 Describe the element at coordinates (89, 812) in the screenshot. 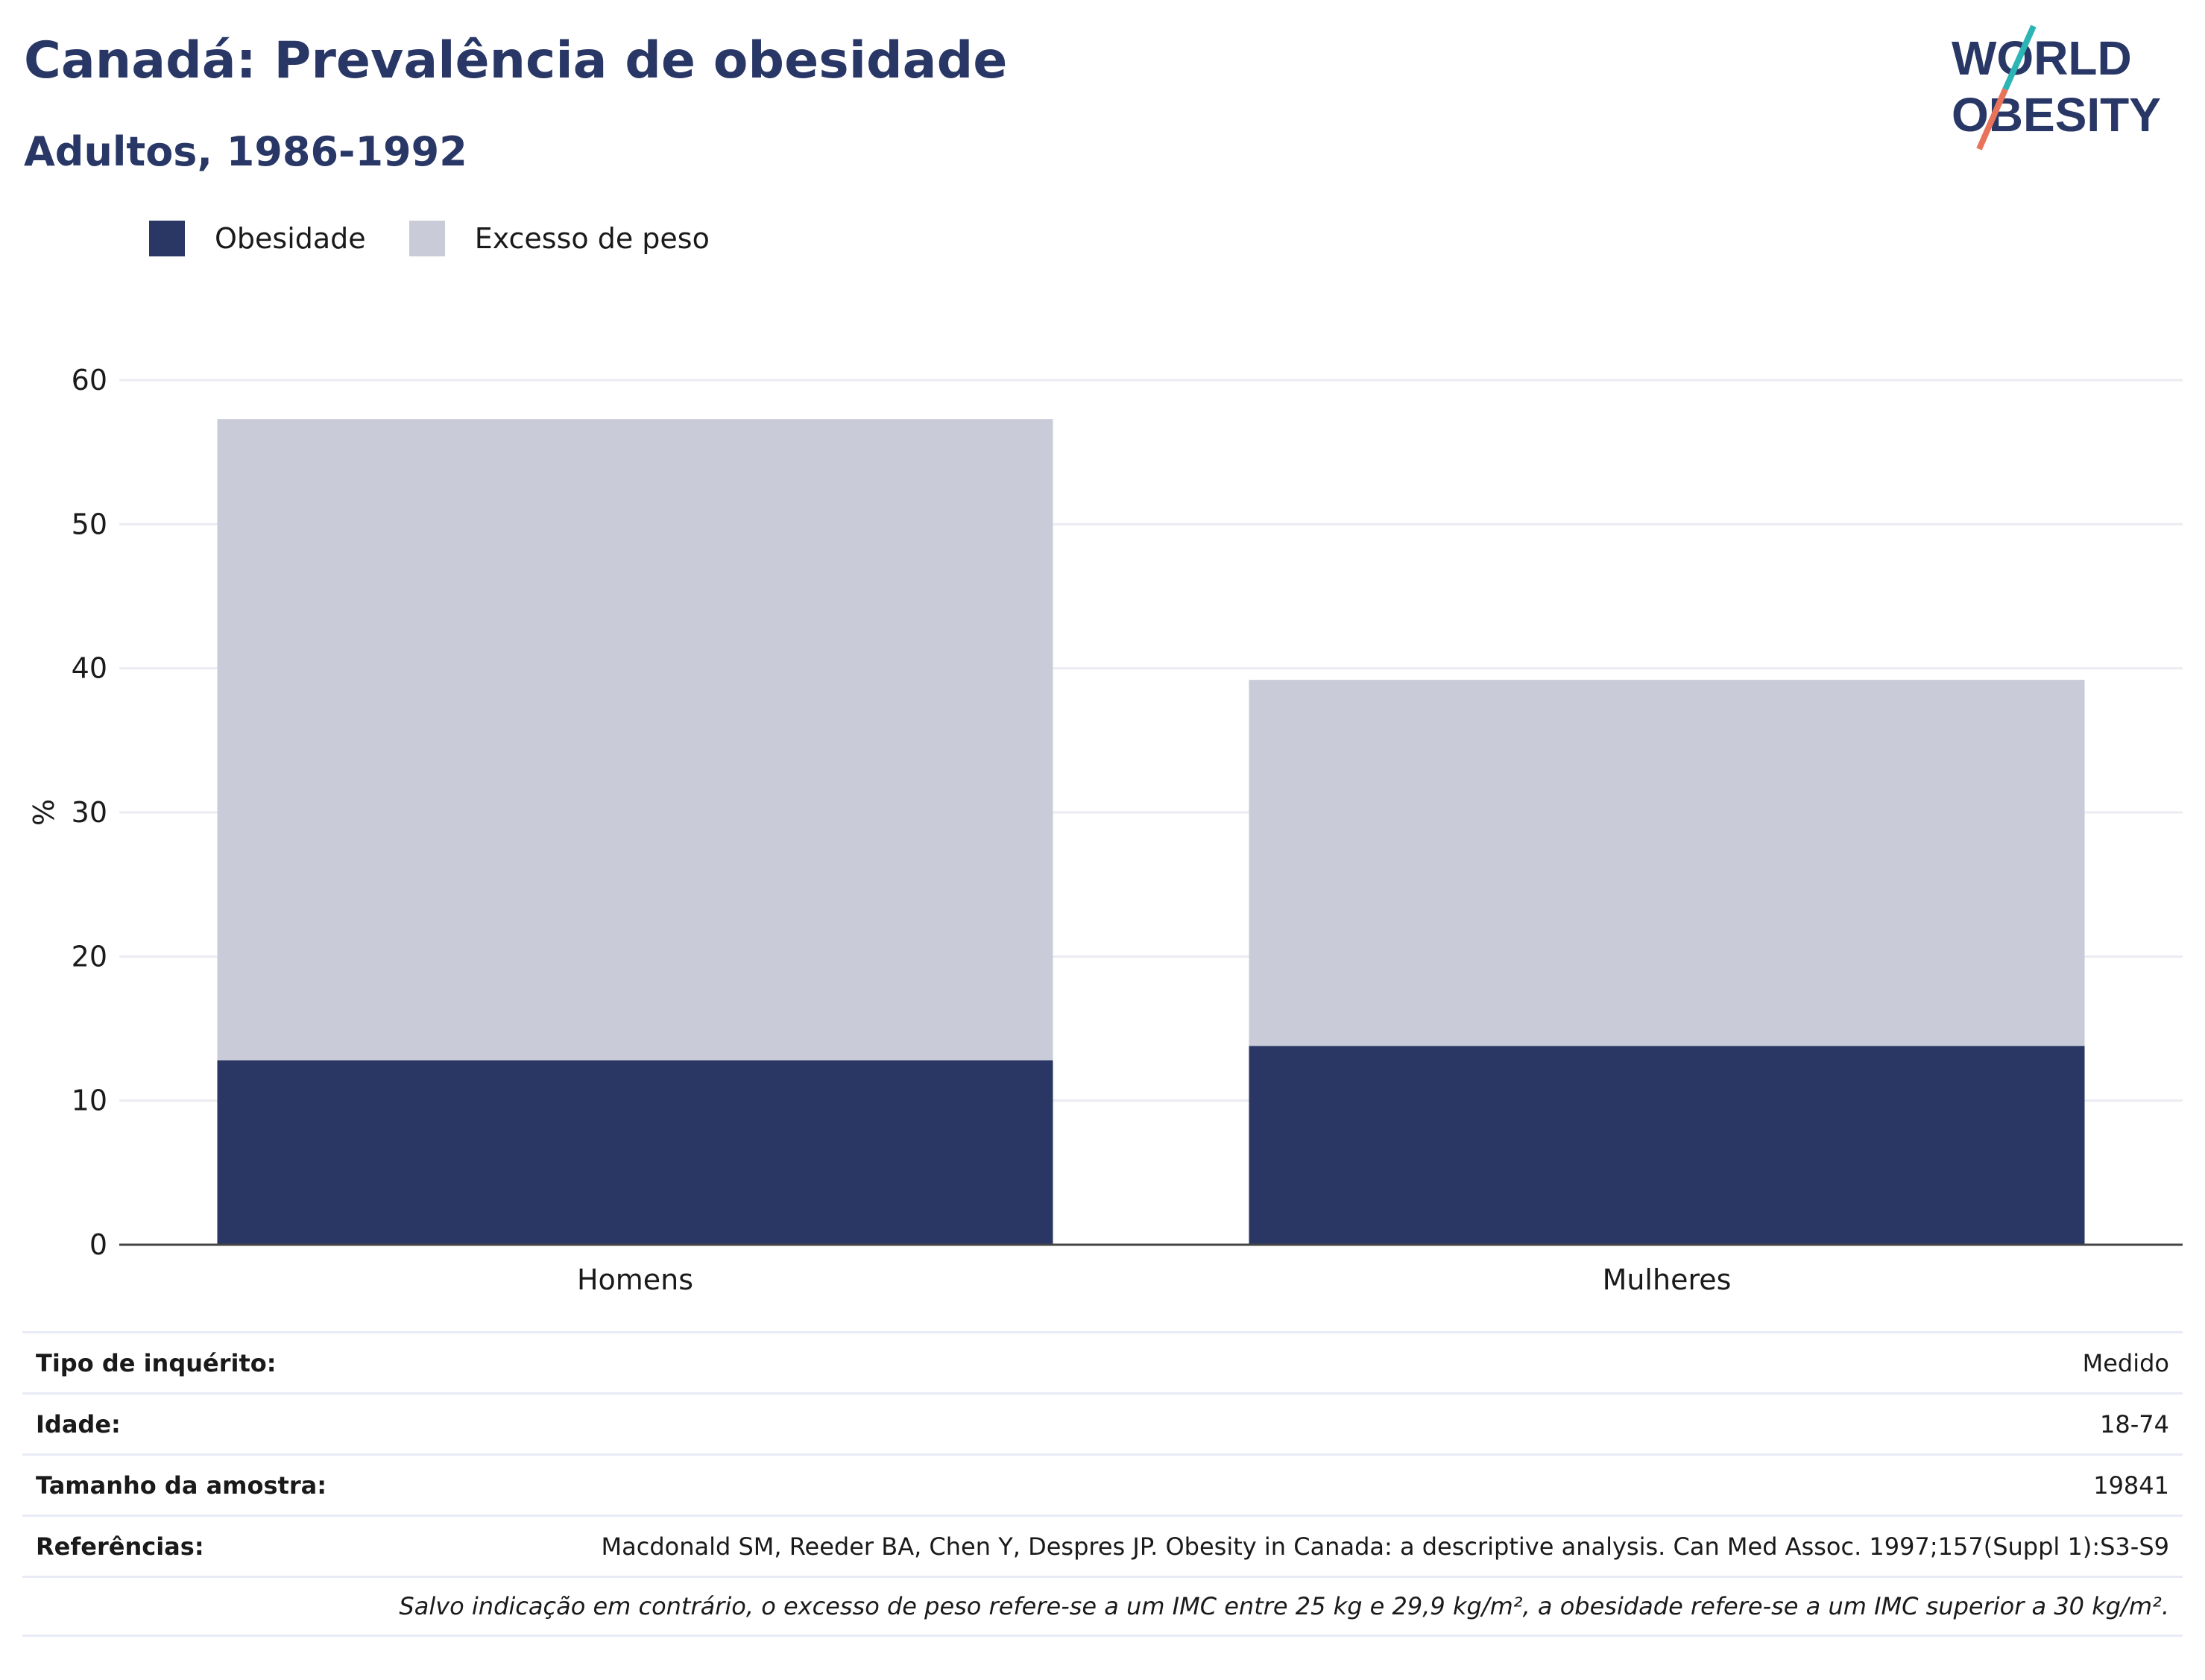

I see `y-tick-label: 30` at that location.